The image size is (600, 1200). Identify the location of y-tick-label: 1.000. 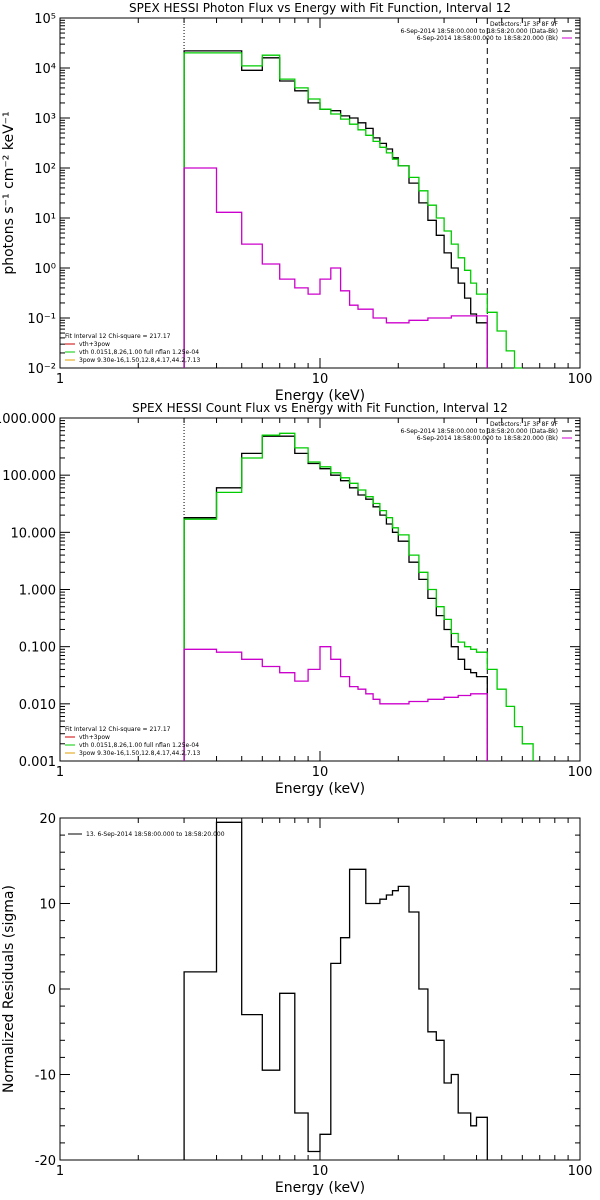
(37, 591).